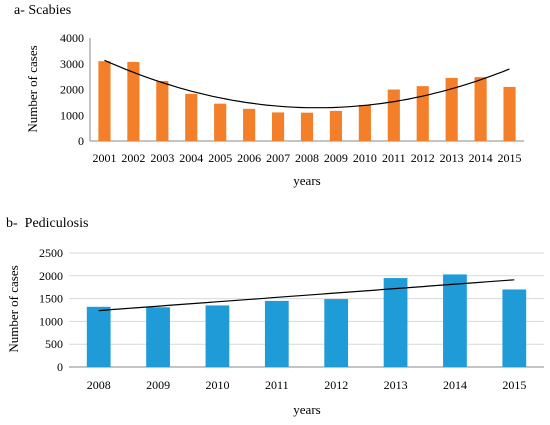 Image resolution: width=550 pixels, height=425 pixels. What do you see at coordinates (423, 158) in the screenshot?
I see `chart-a-category-label: 2012` at bounding box center [423, 158].